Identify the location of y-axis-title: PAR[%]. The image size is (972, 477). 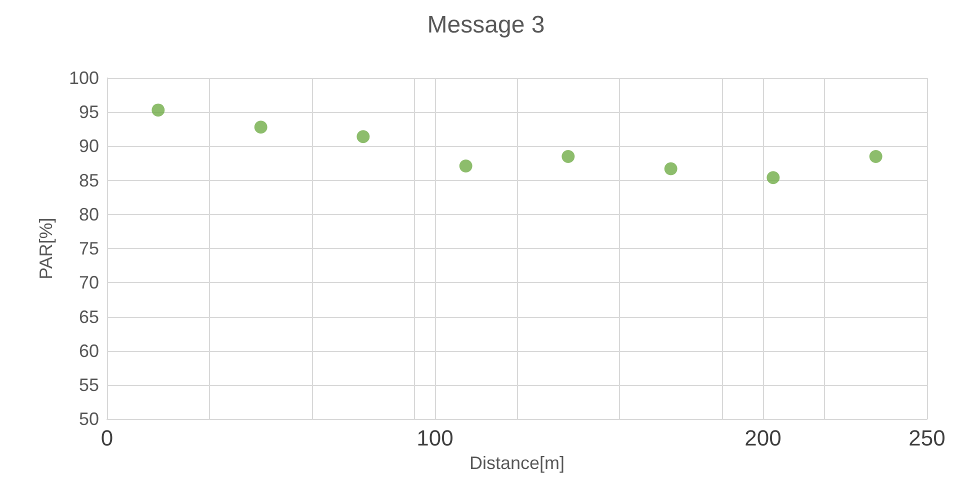
(46, 249).